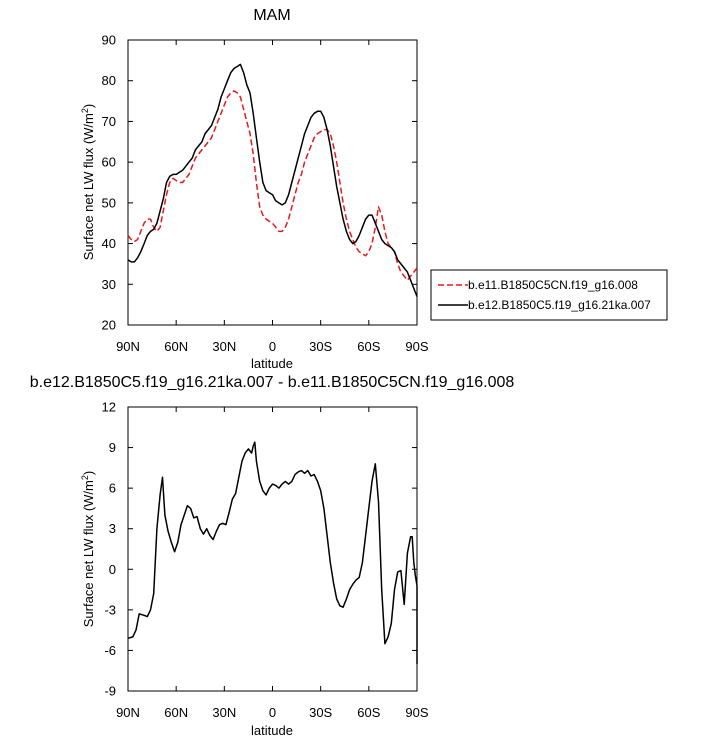 The height and width of the screenshot is (746, 713). Describe the element at coordinates (112, 488) in the screenshot. I see `y-tick-label: 6` at that location.